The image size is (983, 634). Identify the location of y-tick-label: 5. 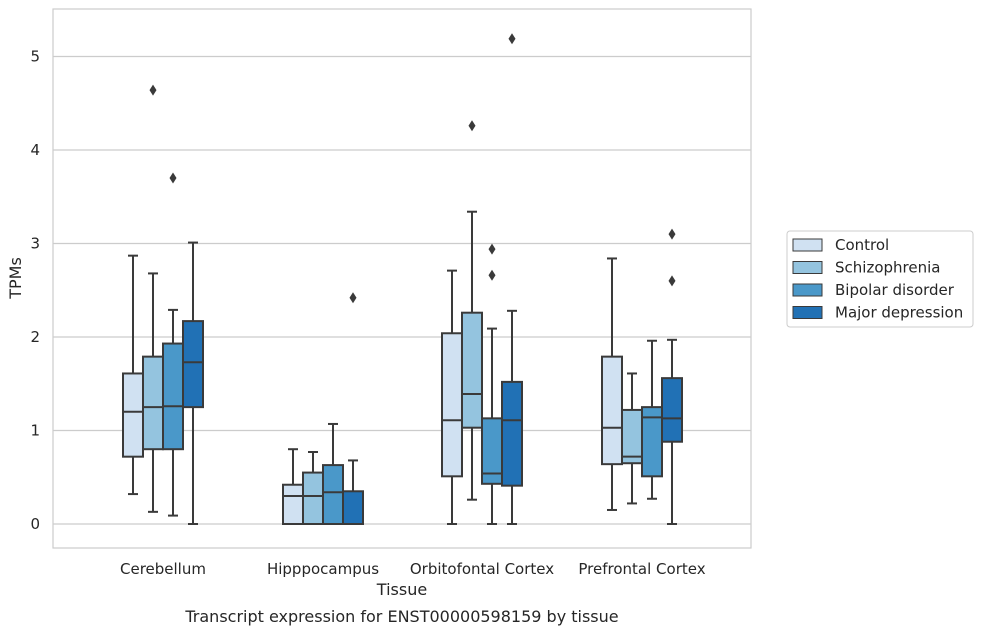
(35, 57).